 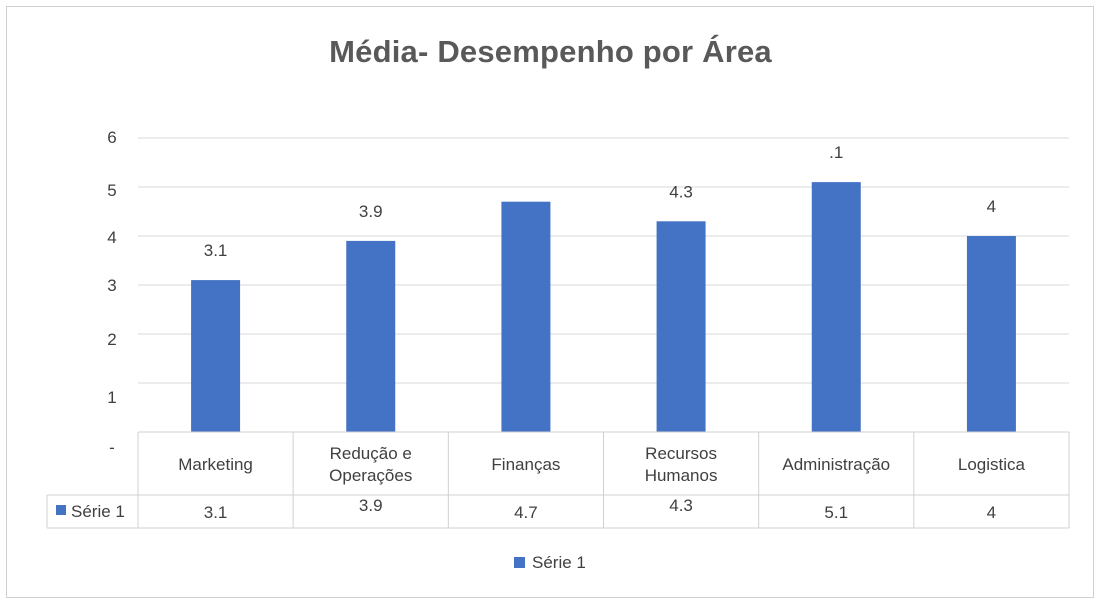 I want to click on legend-label: Série 1, so click(x=559, y=562).